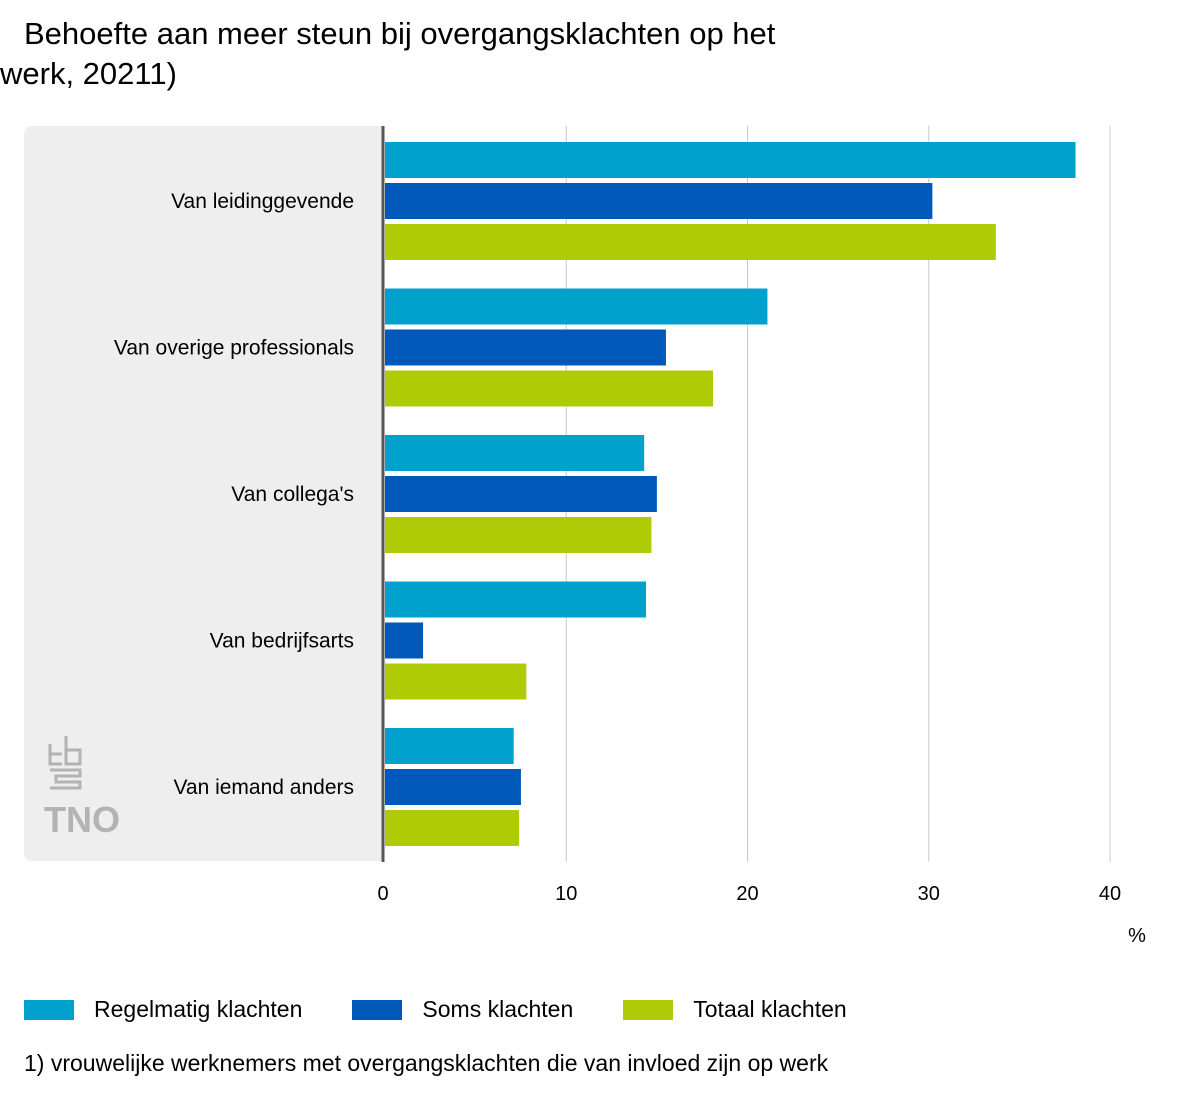 This screenshot has width=1200, height=1100. I want to click on logos: TNO, so click(94, 788).